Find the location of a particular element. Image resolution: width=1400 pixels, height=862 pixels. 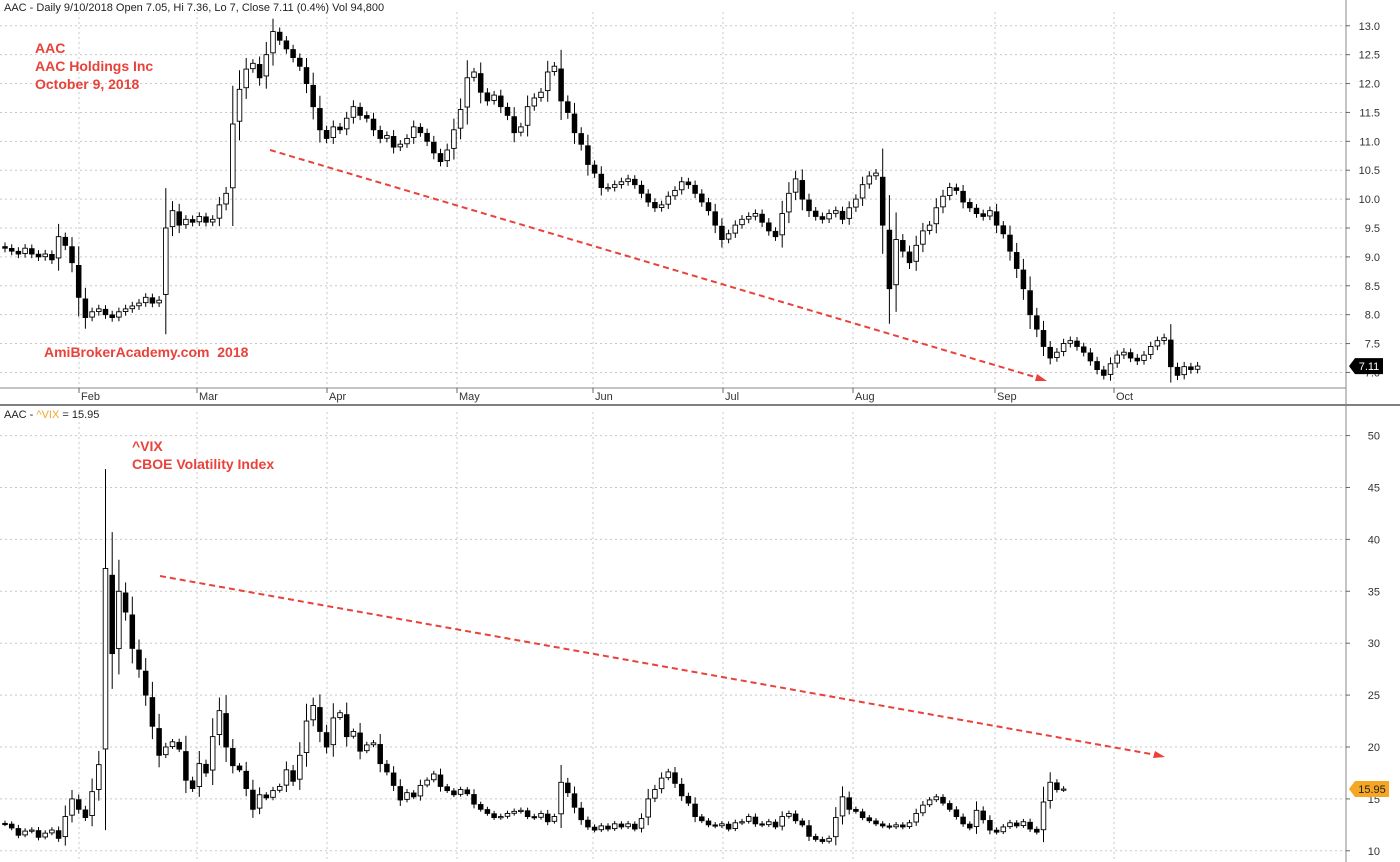

vix-header: AAC - ^VIX = 15.95 is located at coordinates (51, 415).